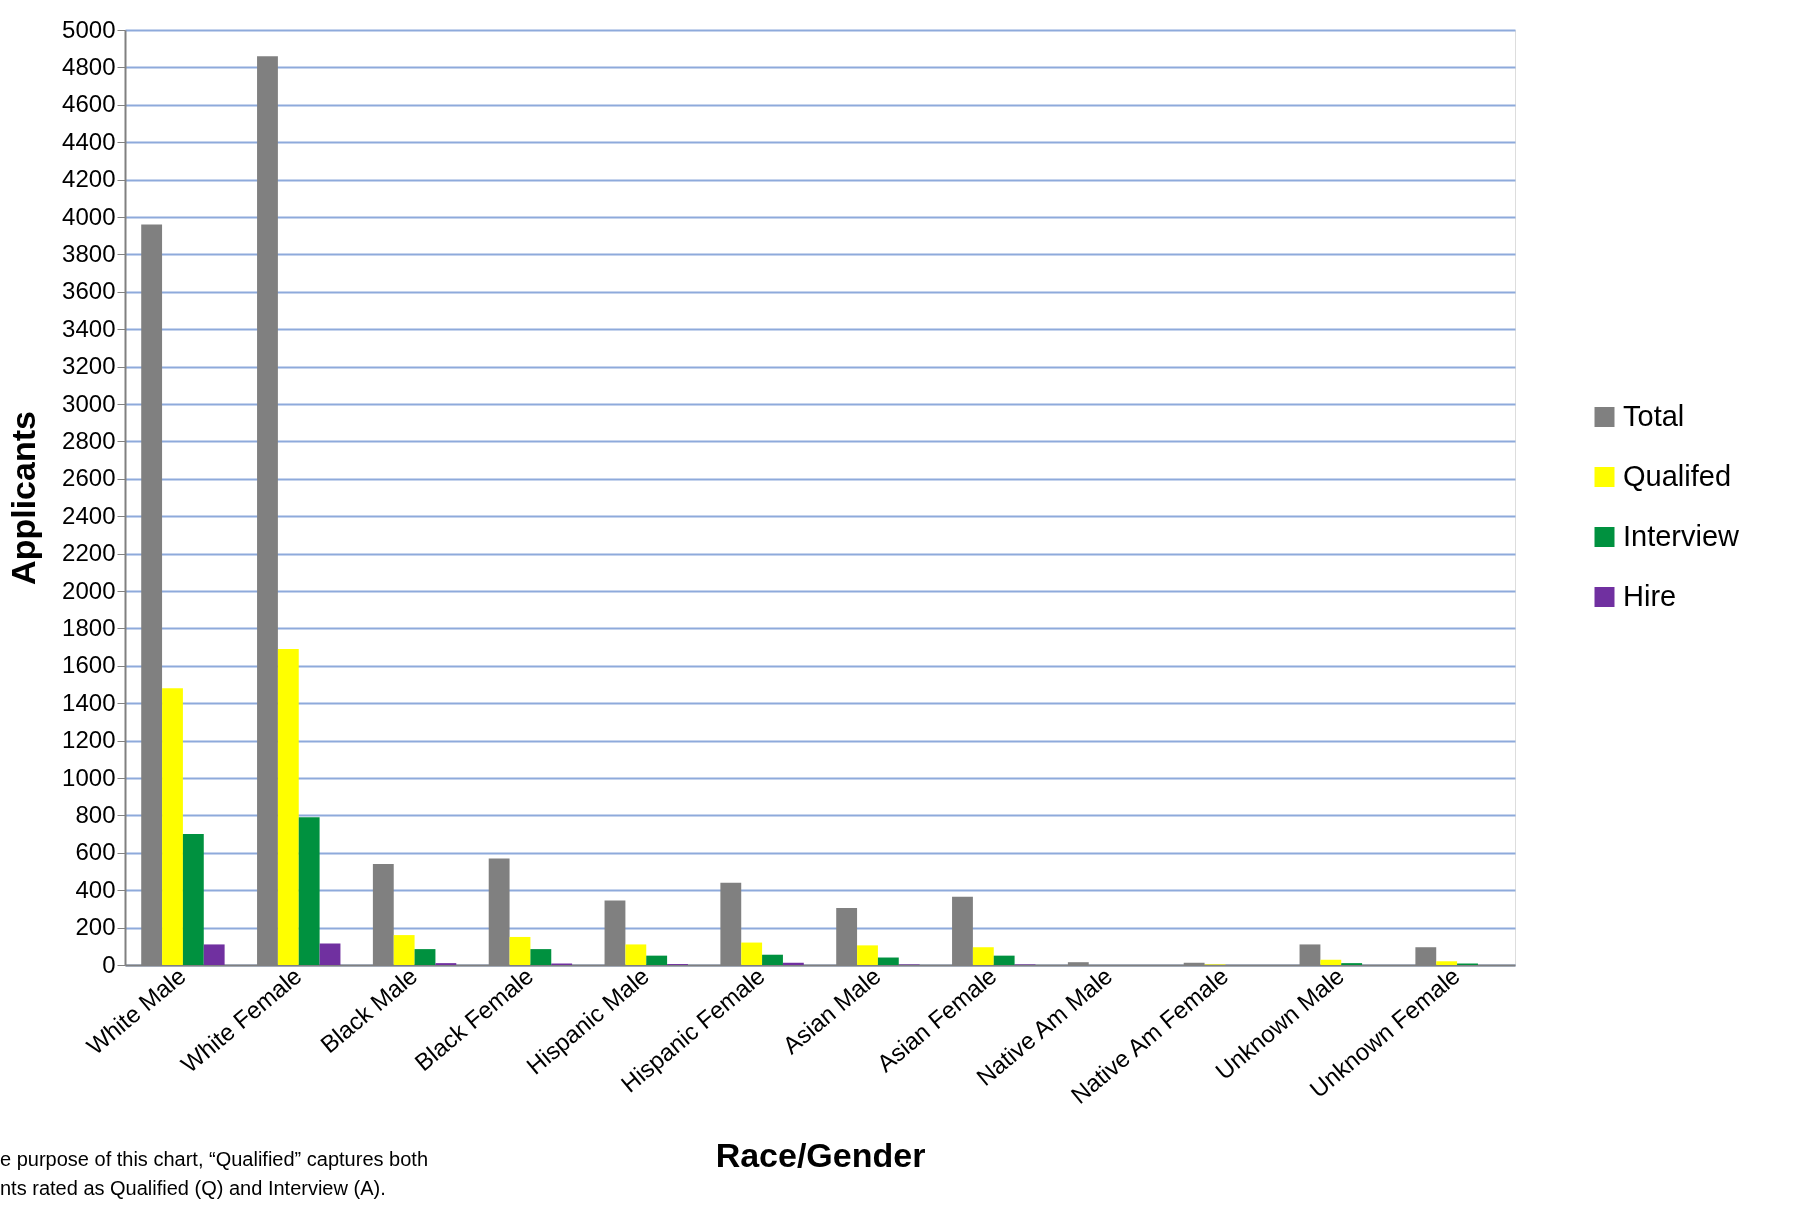 The image size is (1814, 1219). What do you see at coordinates (89, 366) in the screenshot?
I see `y-tick-label: 3200` at bounding box center [89, 366].